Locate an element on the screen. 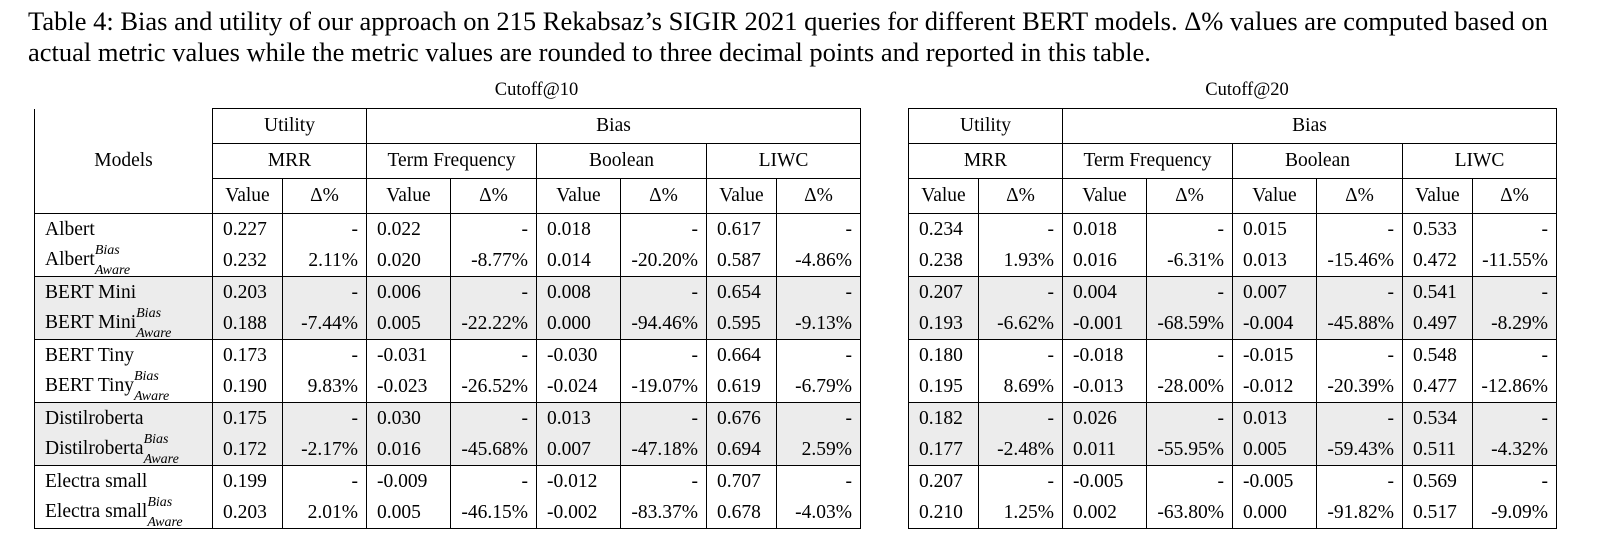  delta-cell: -20.39% is located at coordinates (1359, 387).